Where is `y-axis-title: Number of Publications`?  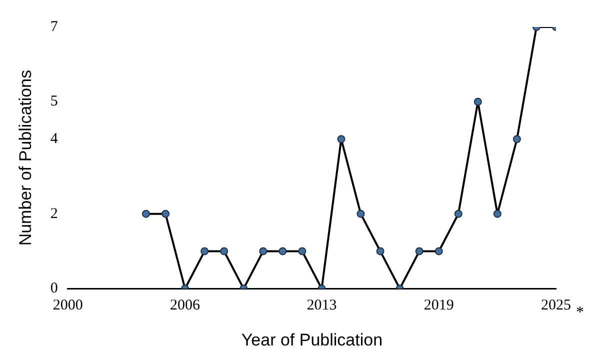 y-axis-title: Number of Publications is located at coordinates (25, 158).